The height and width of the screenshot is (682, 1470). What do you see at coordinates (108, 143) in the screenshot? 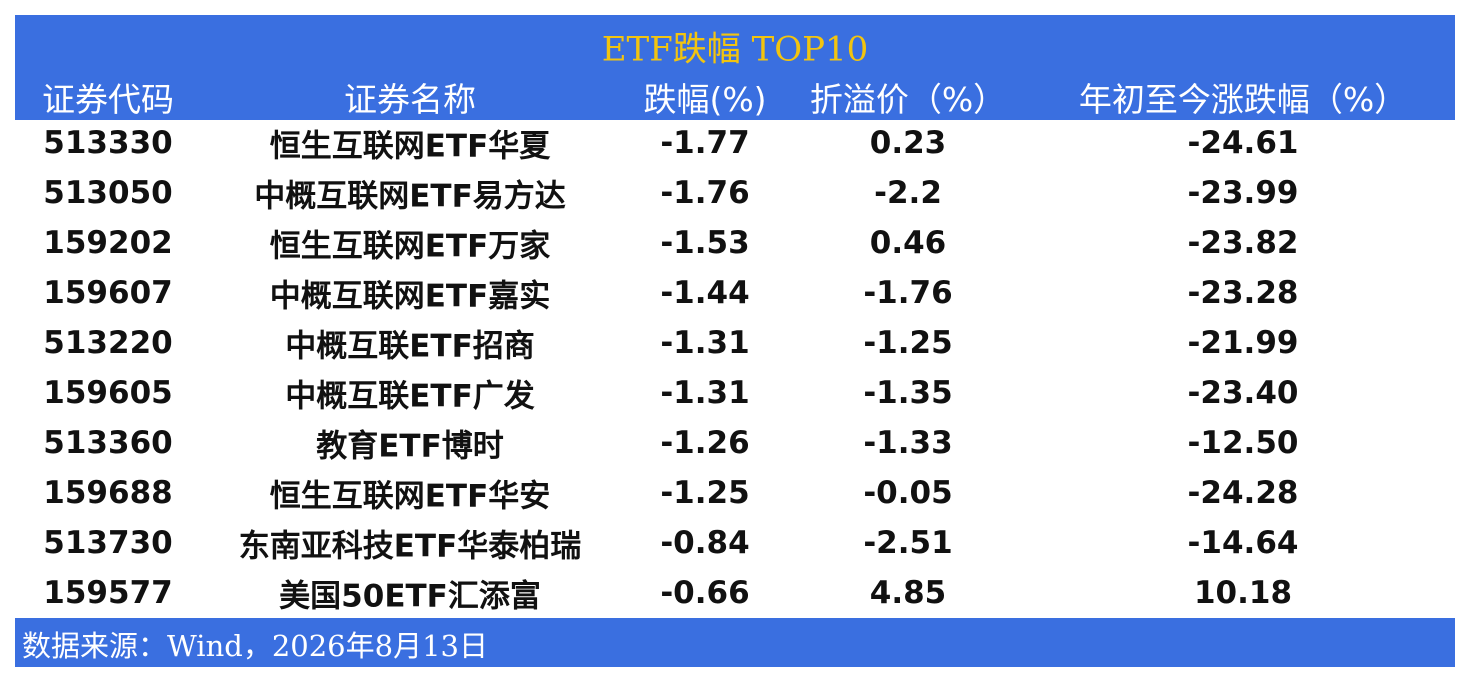
I see `table-cell: 513330` at bounding box center [108, 143].